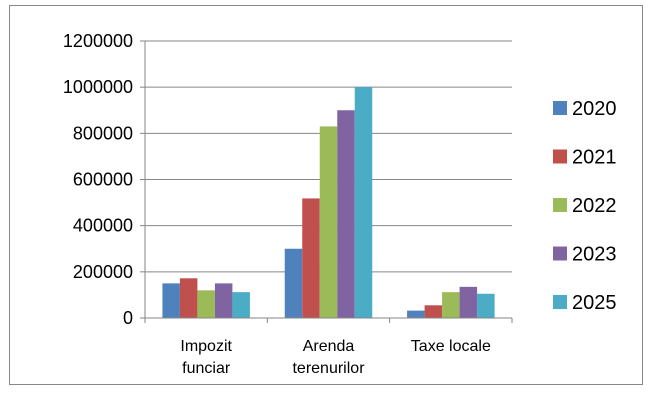  Describe the element at coordinates (329, 346) in the screenshot. I see `x-category-label: Arenda` at that location.